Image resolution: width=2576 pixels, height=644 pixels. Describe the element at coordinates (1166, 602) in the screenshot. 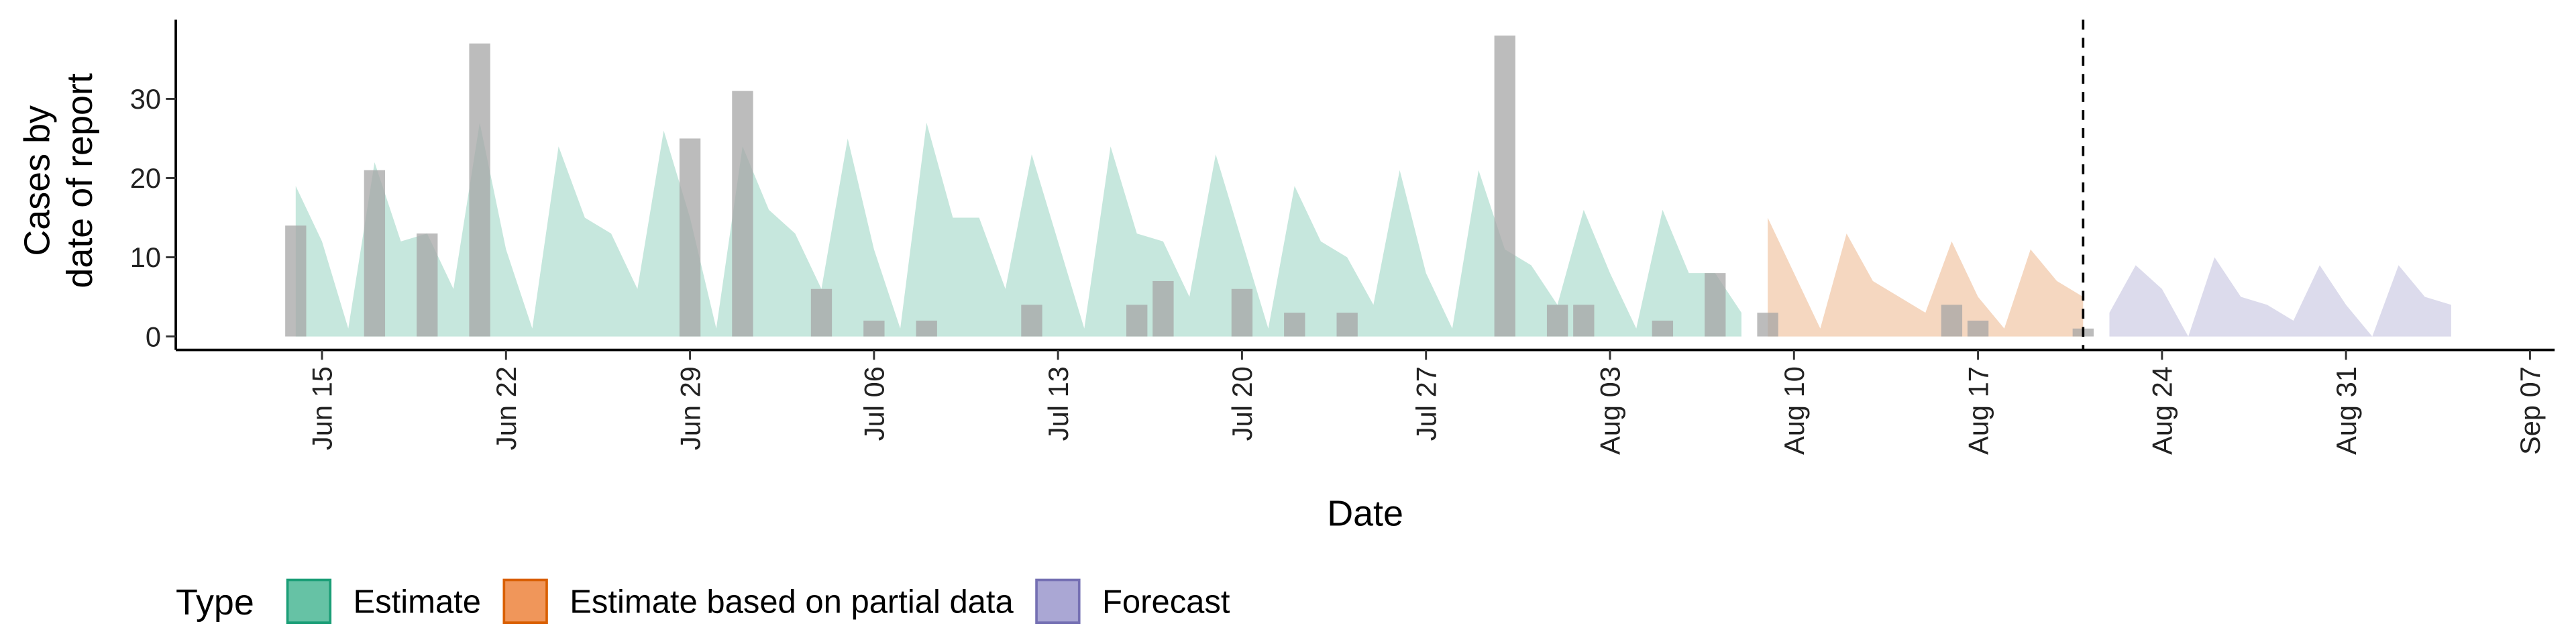

I see `legend-label: Forecast` at that location.